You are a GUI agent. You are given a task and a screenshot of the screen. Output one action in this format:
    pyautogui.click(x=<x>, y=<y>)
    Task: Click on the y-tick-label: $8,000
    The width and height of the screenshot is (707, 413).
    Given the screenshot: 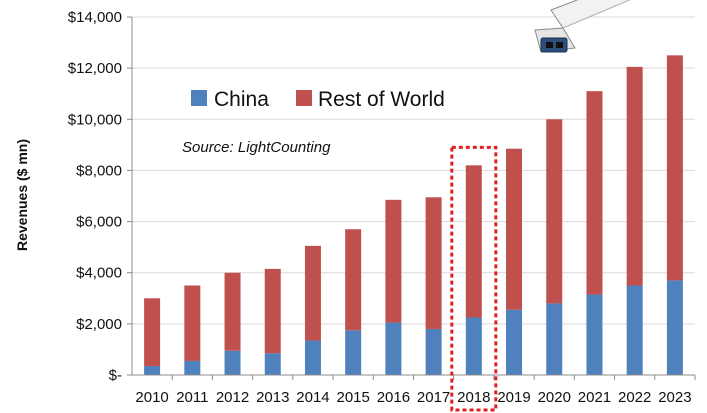 What is the action you would take?
    pyautogui.click(x=99, y=170)
    